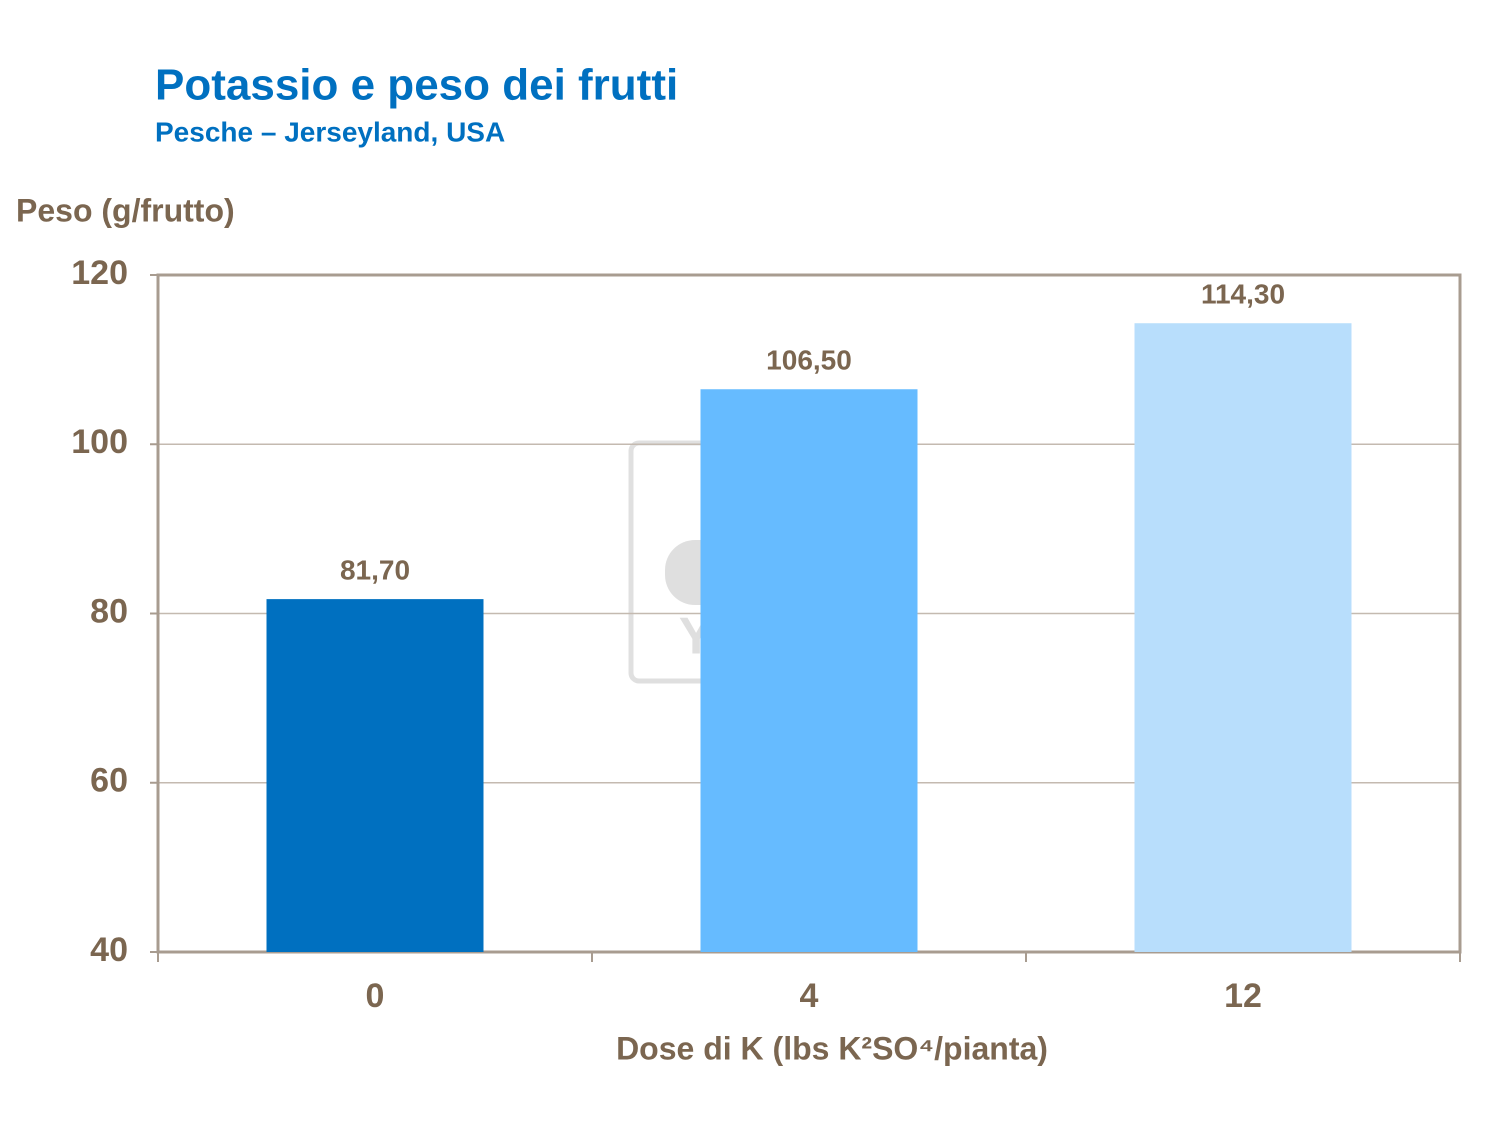 Image resolution: width=1500 pixels, height=1125 pixels. Describe the element at coordinates (416, 85) in the screenshot. I see `chart-title: Potassio e peso dei frutti` at that location.